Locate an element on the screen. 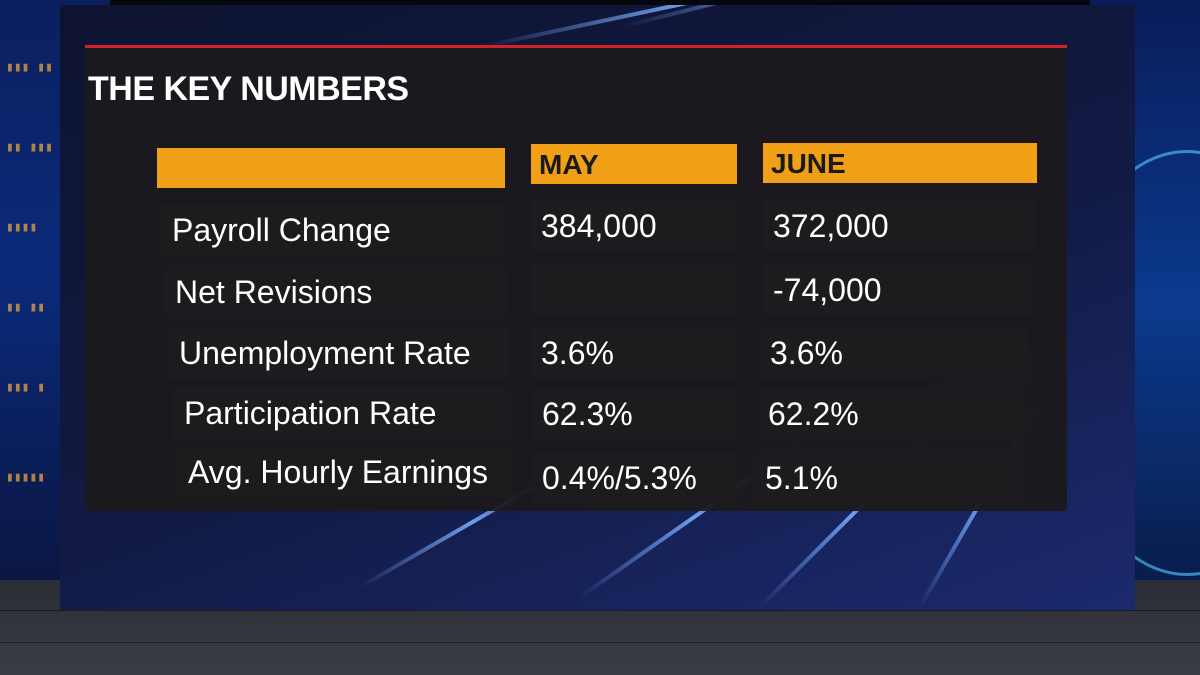 This screenshot has width=1200, height=675. may-unemployment-rate: 3.6% is located at coordinates (634, 353).